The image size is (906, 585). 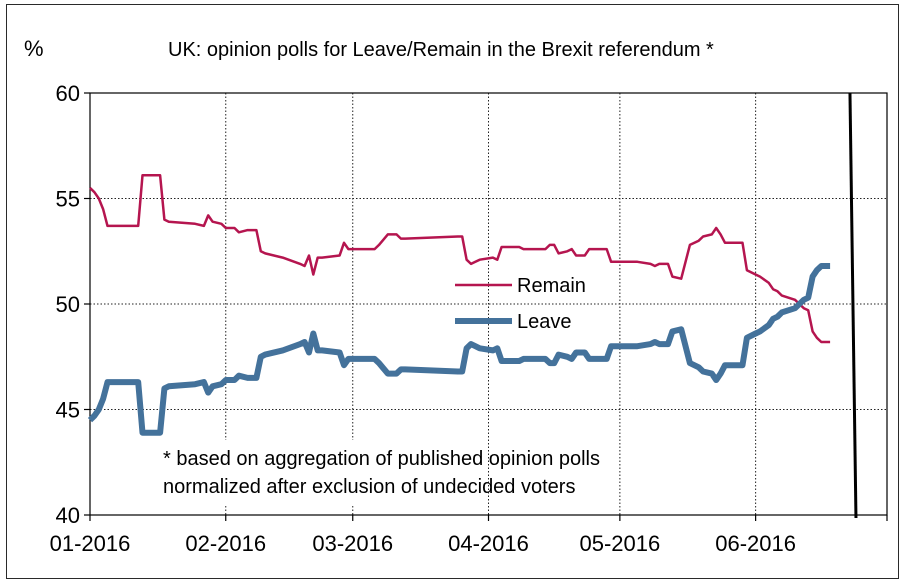 What do you see at coordinates (619, 543) in the screenshot?
I see `x-tick-label: 05-2016` at bounding box center [619, 543].